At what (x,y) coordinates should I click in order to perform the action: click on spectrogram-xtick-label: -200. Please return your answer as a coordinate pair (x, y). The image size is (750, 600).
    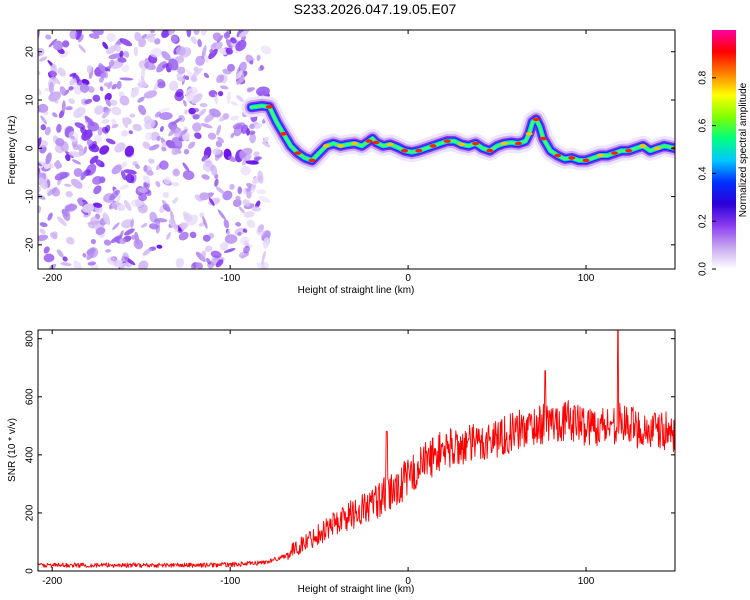
    Looking at the image, I should click on (52, 278).